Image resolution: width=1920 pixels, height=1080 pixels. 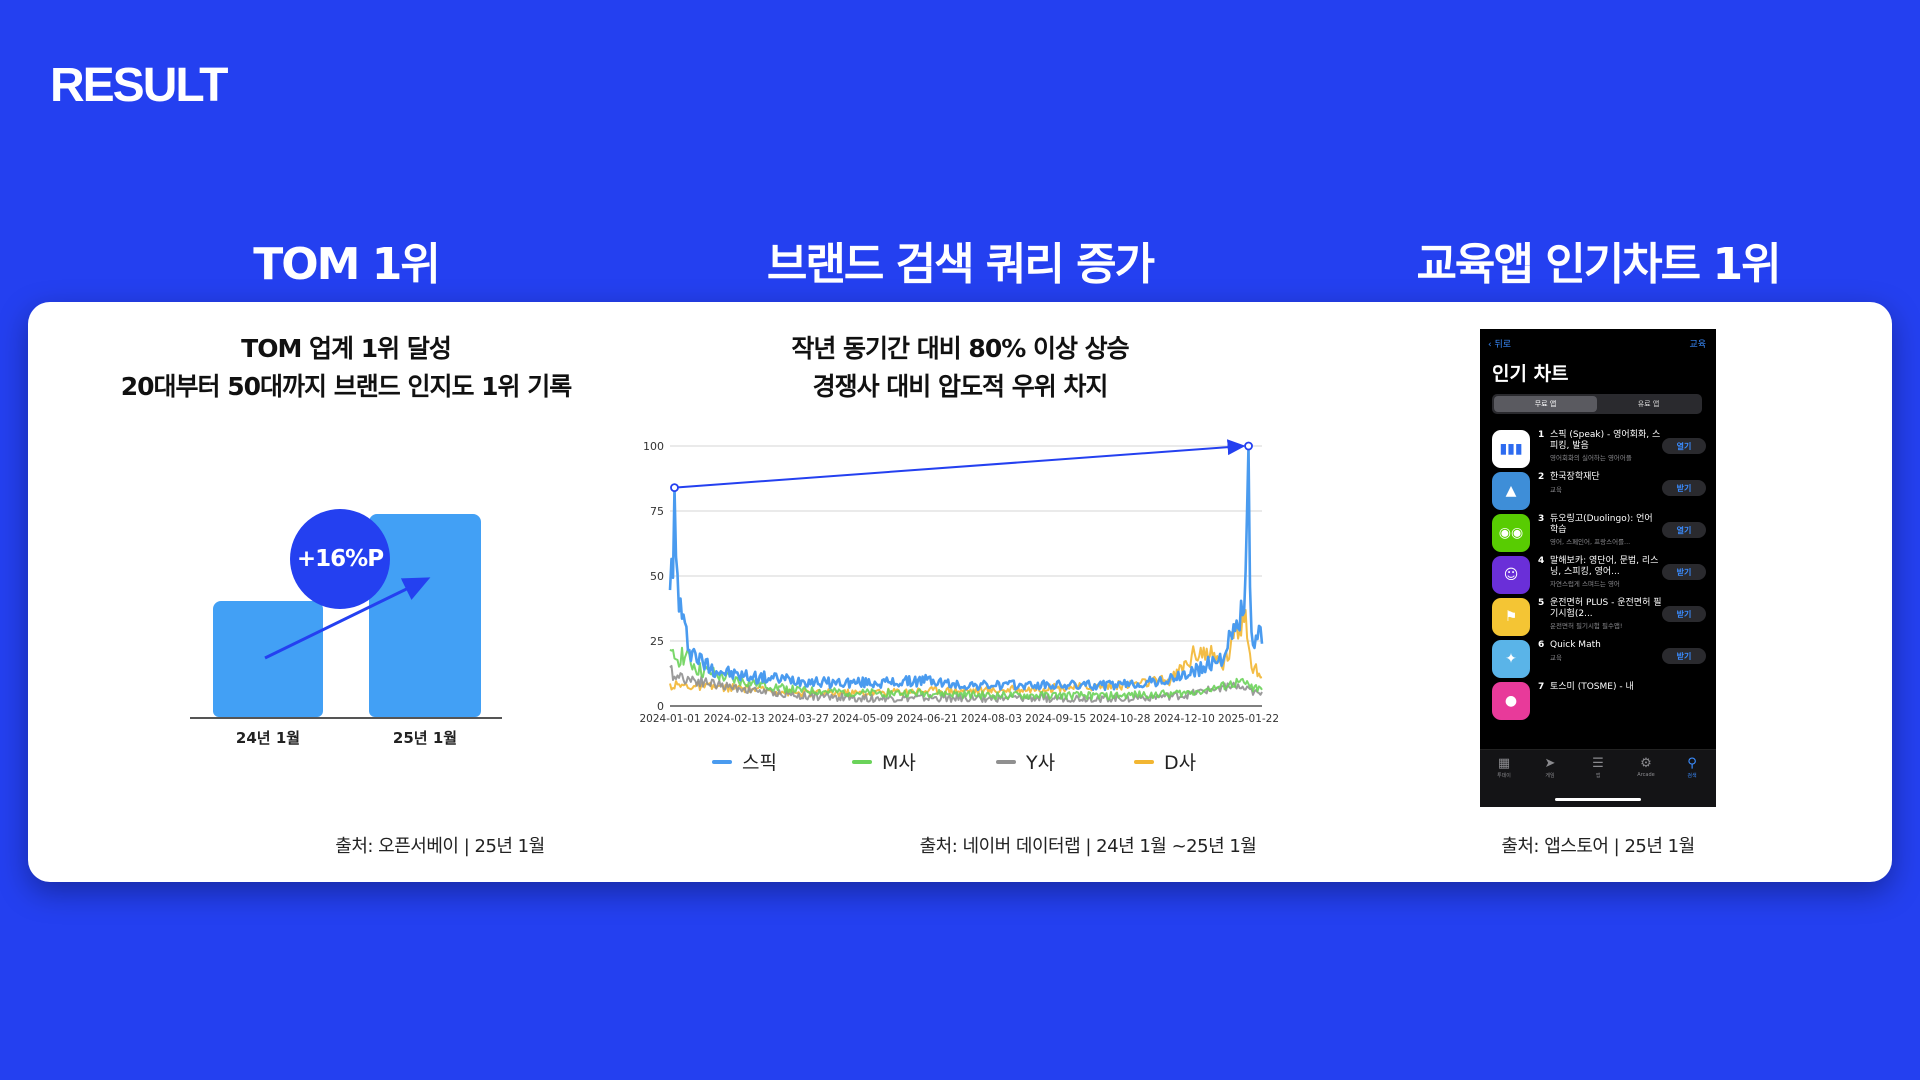 I want to click on x-tick-label: 2025-01-22, so click(x=1248, y=719).